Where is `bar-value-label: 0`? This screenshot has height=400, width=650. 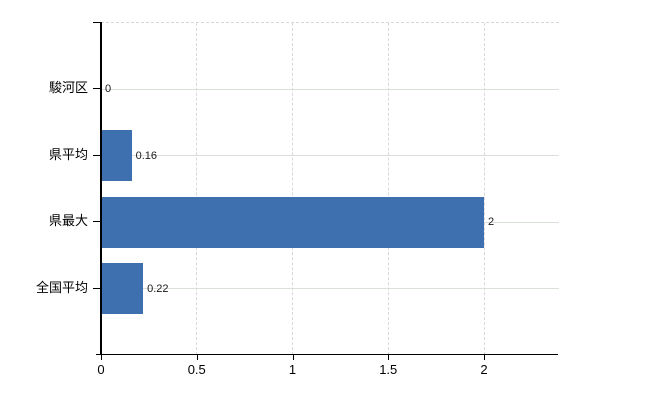 bar-value-label: 0 is located at coordinates (108, 89).